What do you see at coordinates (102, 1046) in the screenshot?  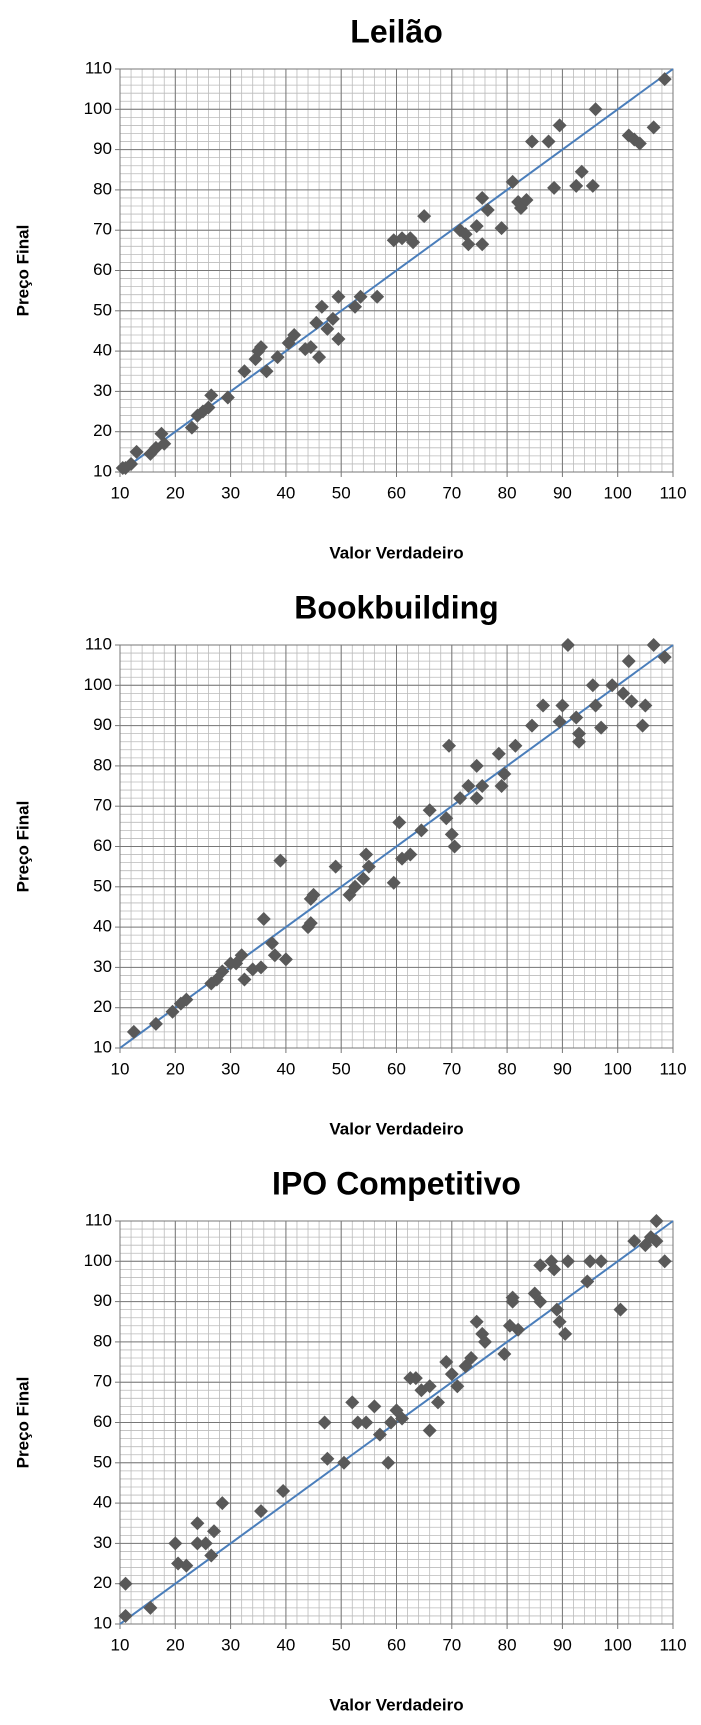 I see `y-tick-label: 10` at bounding box center [102, 1046].